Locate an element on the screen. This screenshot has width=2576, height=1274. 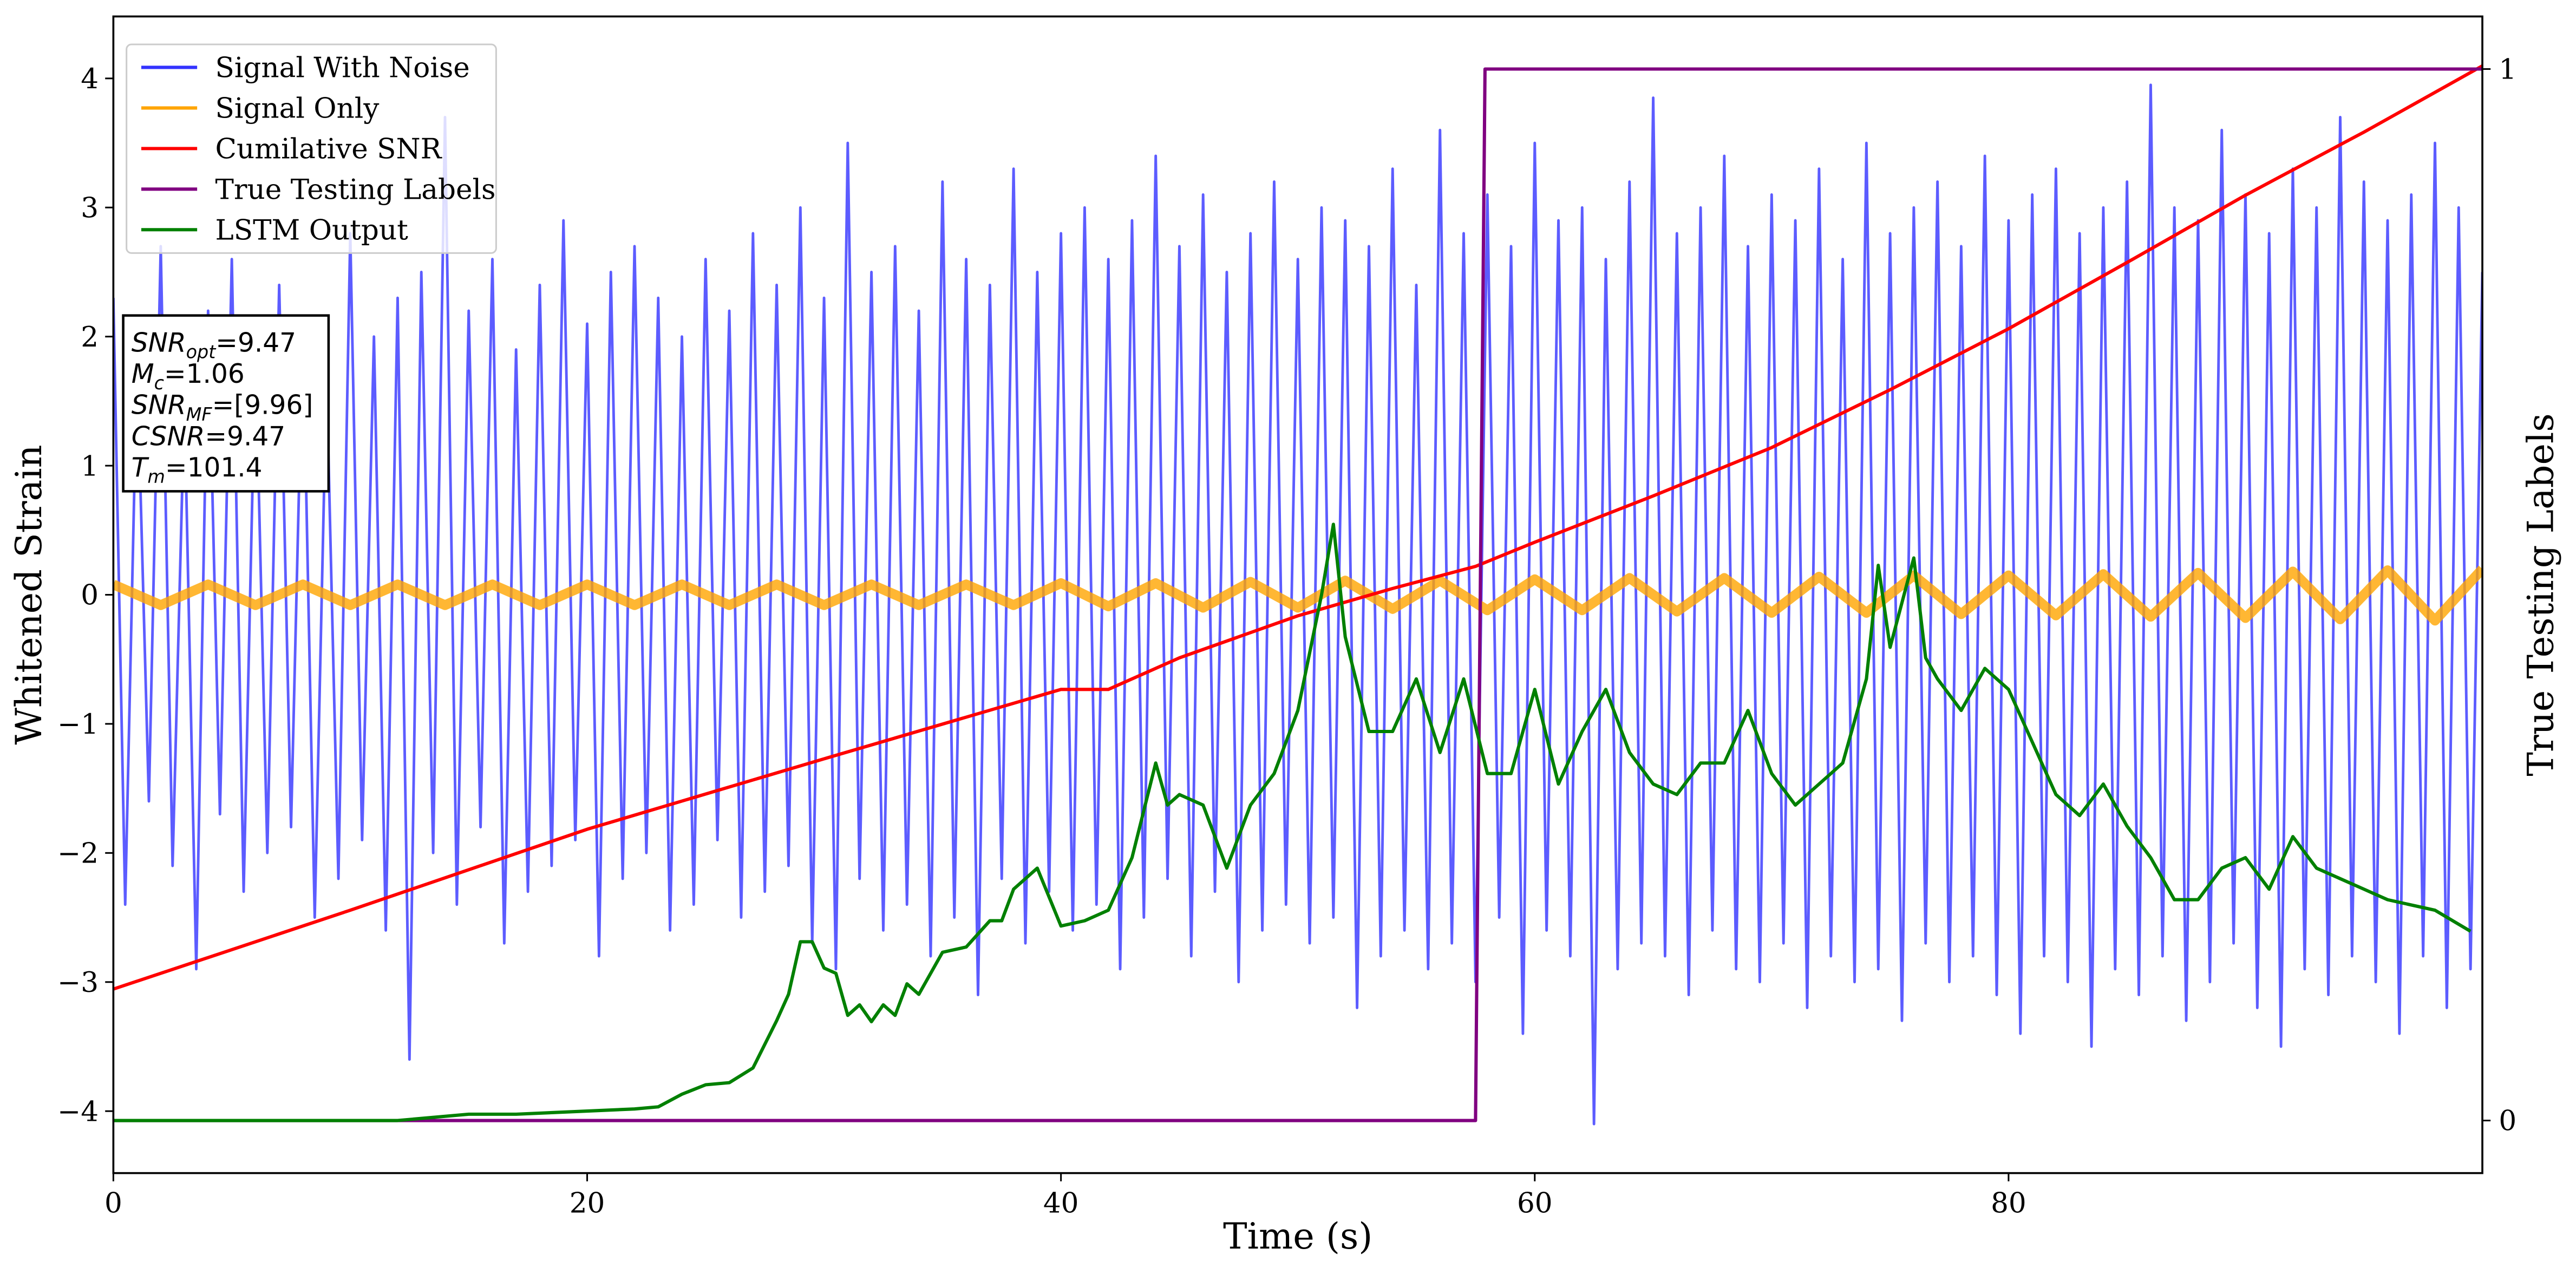
y2-axis-label: True Testing Labels is located at coordinates (2541, 594).